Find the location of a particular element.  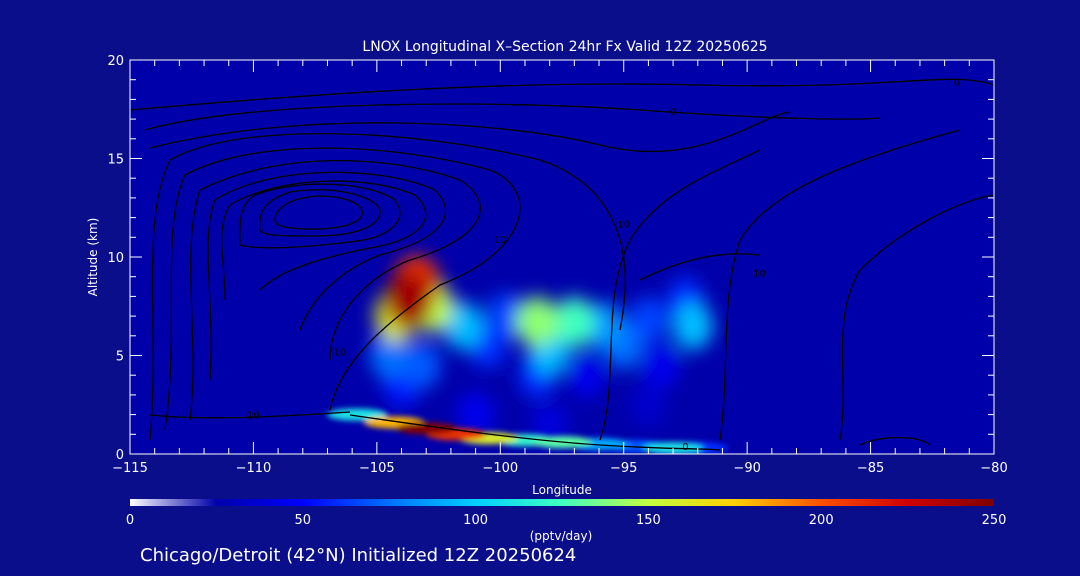

colorbar-tick-label: 0 is located at coordinates (130, 520).